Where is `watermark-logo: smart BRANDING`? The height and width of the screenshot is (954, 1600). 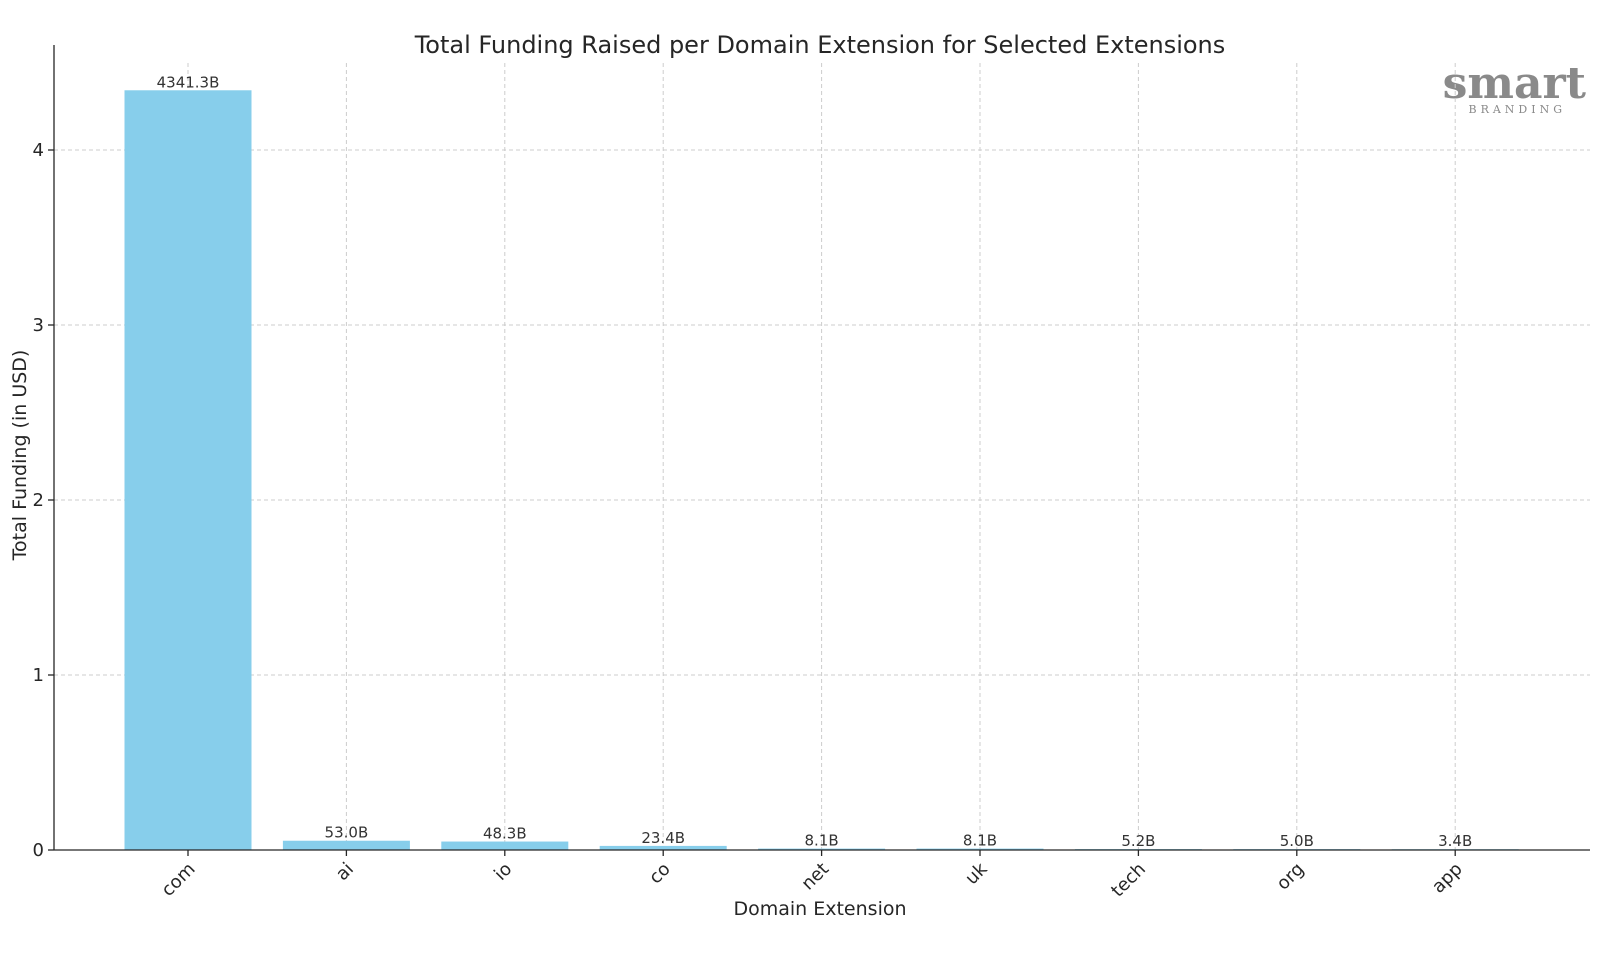 watermark-logo: smart BRANDING is located at coordinates (1515, 87).